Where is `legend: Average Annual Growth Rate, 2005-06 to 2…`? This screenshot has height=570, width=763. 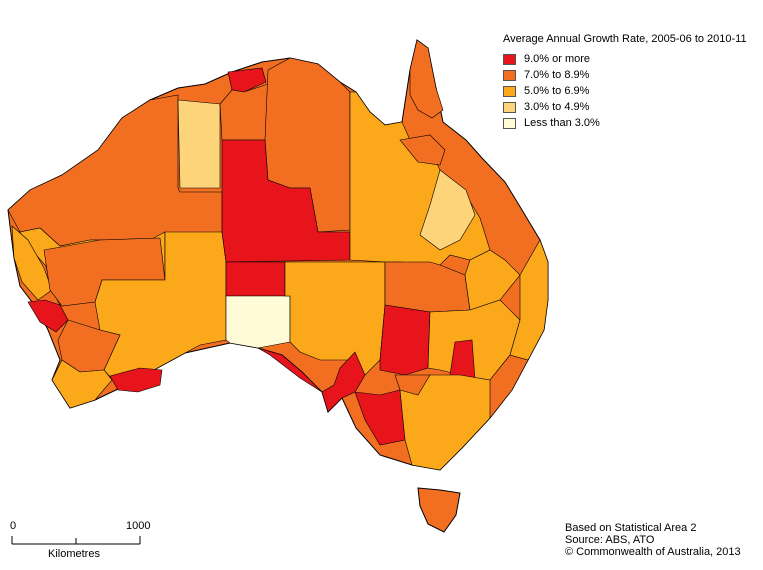 legend: Average Annual Growth Rate, 2005-06 to 2… is located at coordinates (625, 82).